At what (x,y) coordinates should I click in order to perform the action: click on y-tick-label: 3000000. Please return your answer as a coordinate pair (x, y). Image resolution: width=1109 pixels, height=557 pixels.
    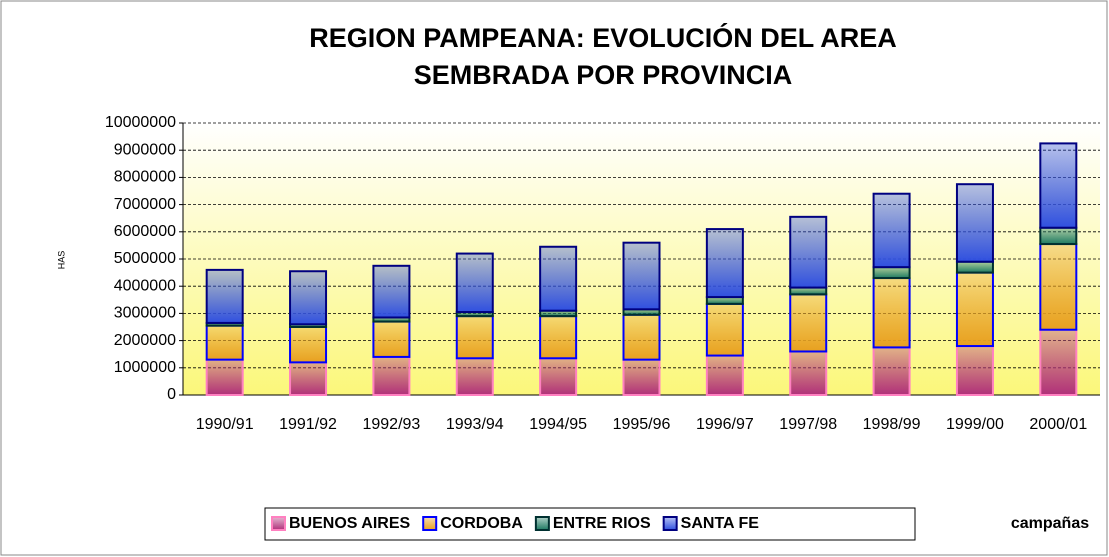
    Looking at the image, I should click on (145, 313).